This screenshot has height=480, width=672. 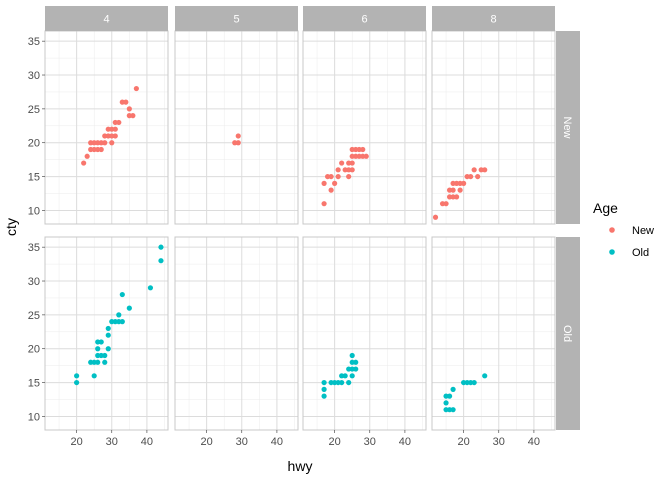 I want to click on legend: Age New Old, so click(x=623, y=229).